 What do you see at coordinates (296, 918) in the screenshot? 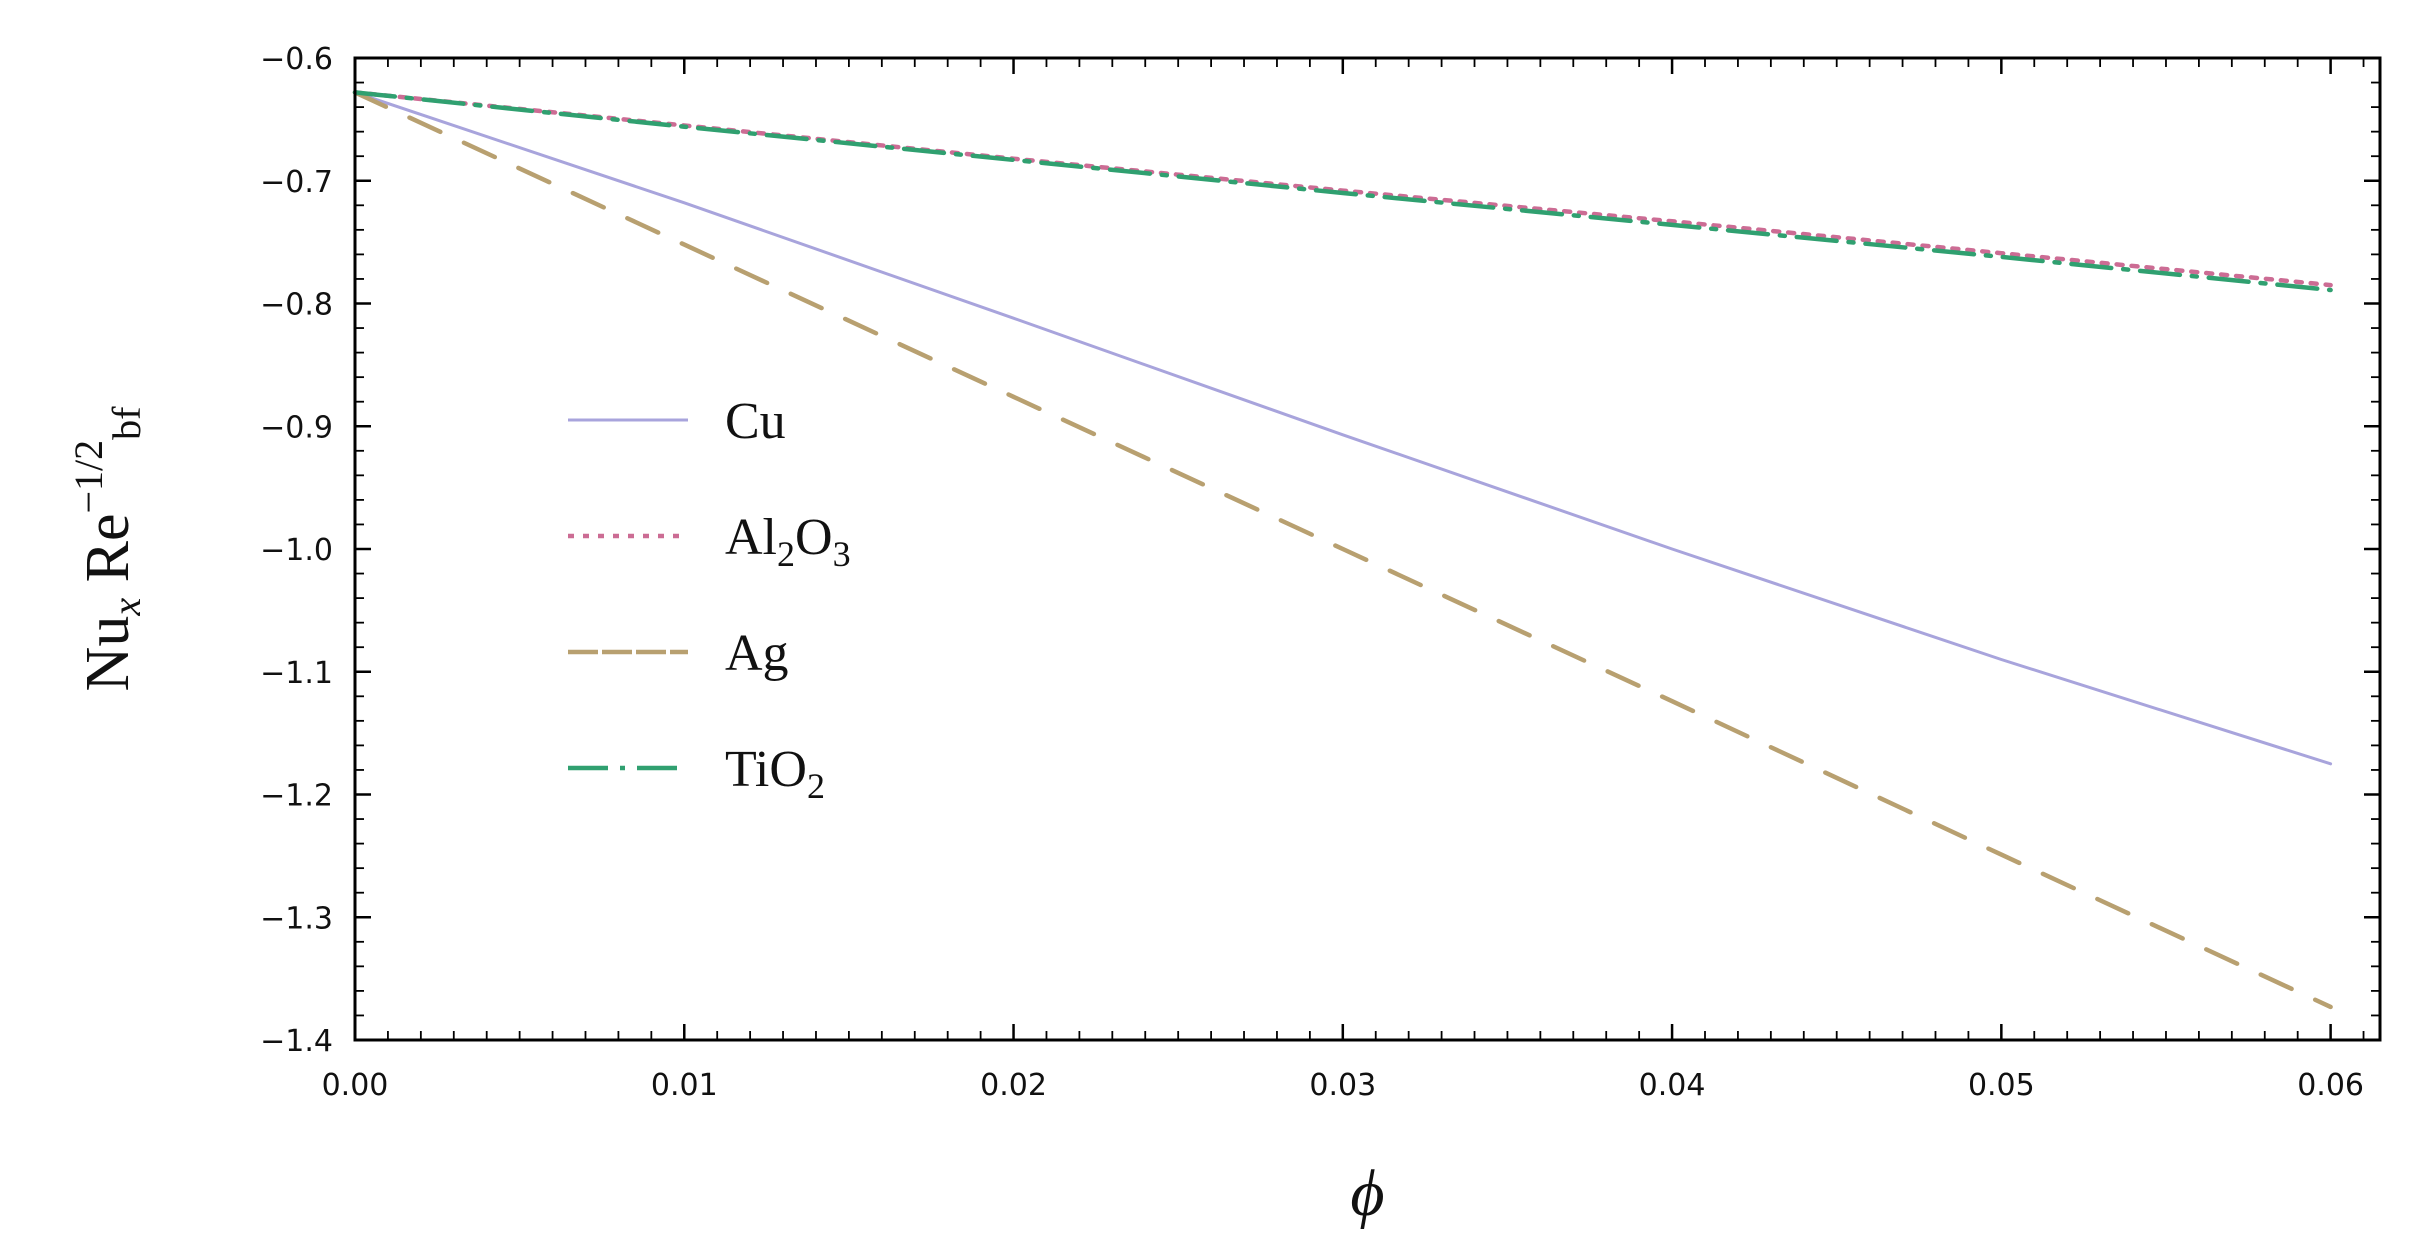
I see `y-tick-label: −1.3` at bounding box center [296, 918].